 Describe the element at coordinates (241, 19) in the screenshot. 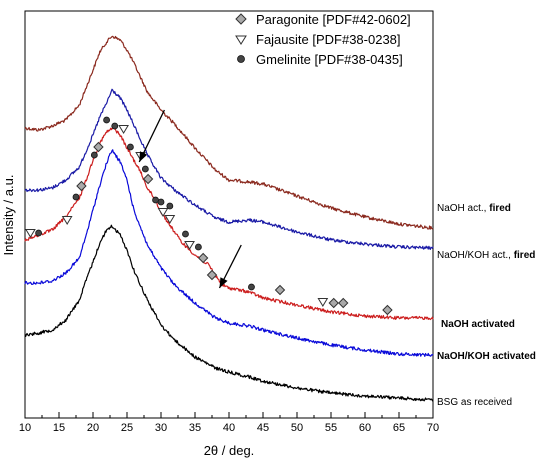

I see `diamond-icon` at that location.